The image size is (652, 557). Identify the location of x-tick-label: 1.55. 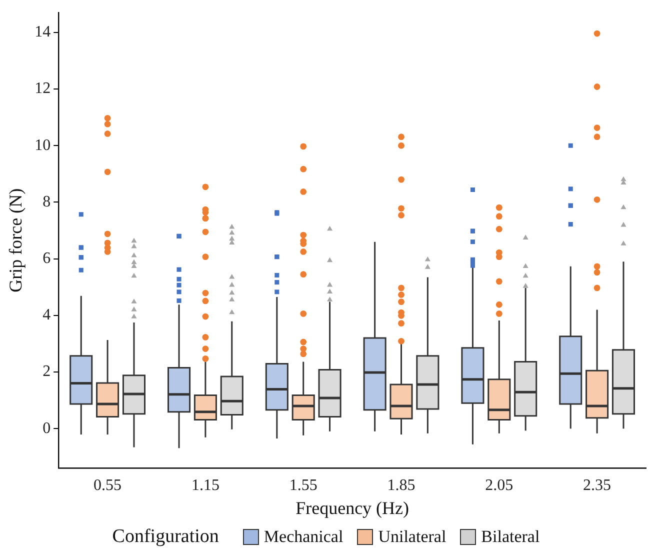
(303, 485).